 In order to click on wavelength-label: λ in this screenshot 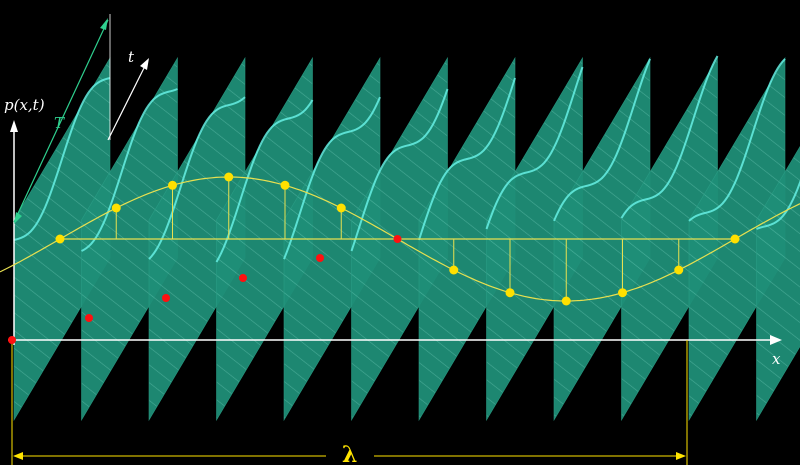, I will do `click(349, 453)`.